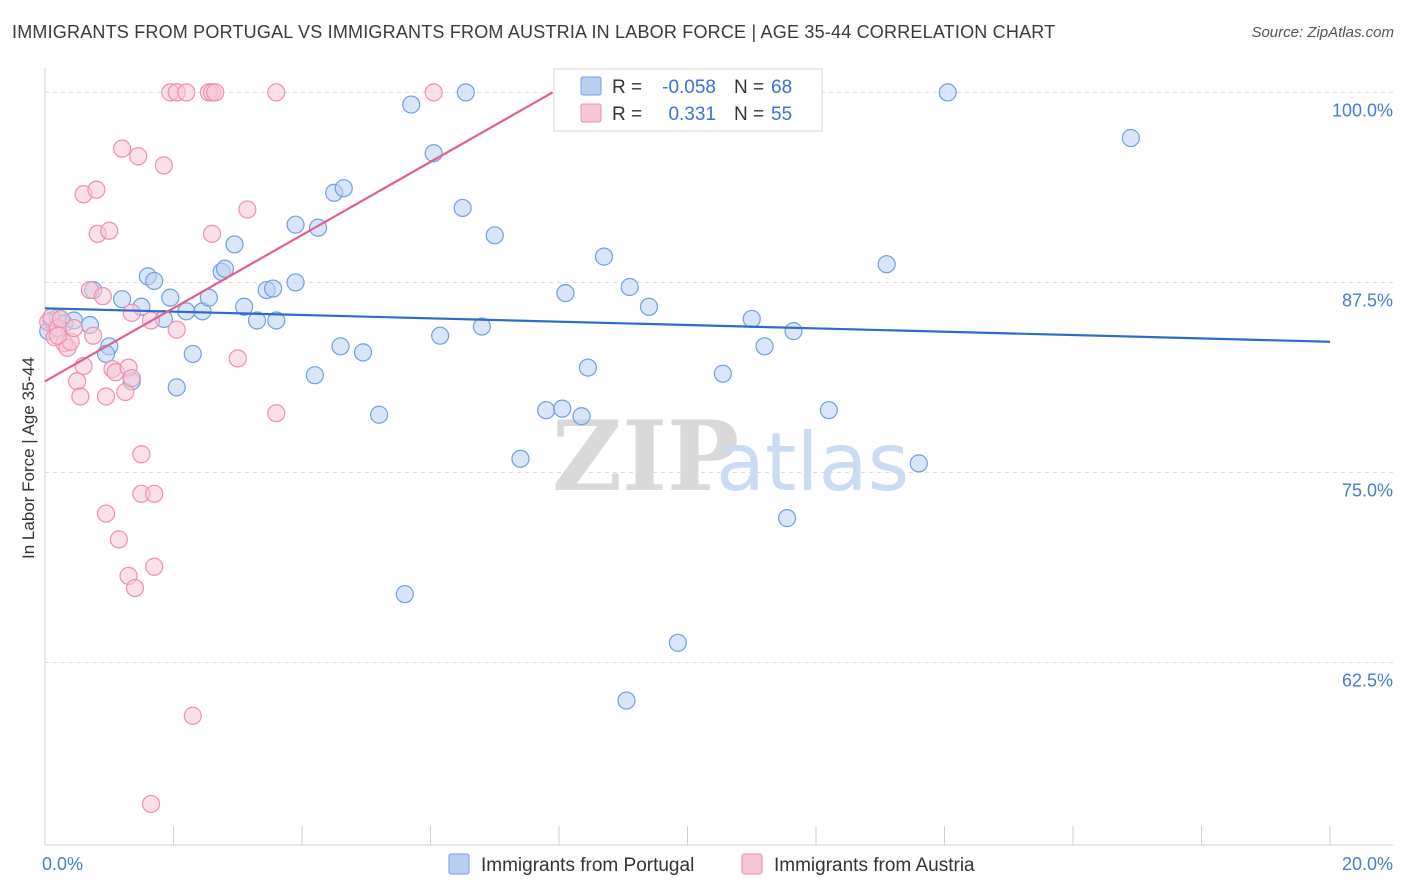  Describe the element at coordinates (749, 87) in the screenshot. I see `legend-n-label-portugal: N =` at that location.